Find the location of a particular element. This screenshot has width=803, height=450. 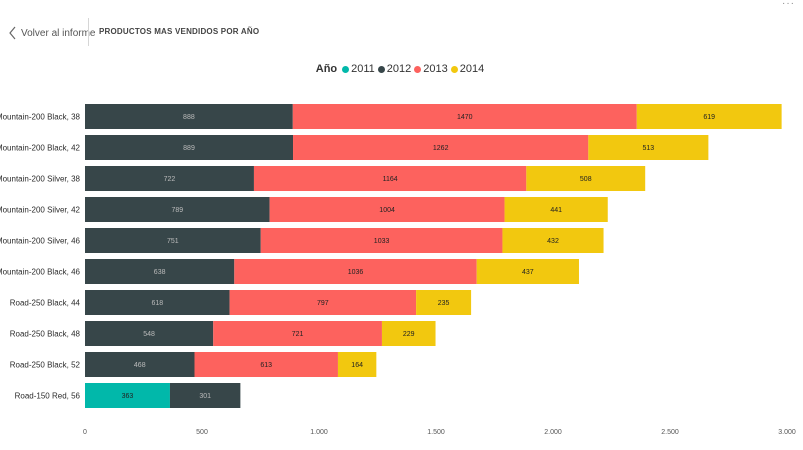

data-label: 889 is located at coordinates (189, 148).